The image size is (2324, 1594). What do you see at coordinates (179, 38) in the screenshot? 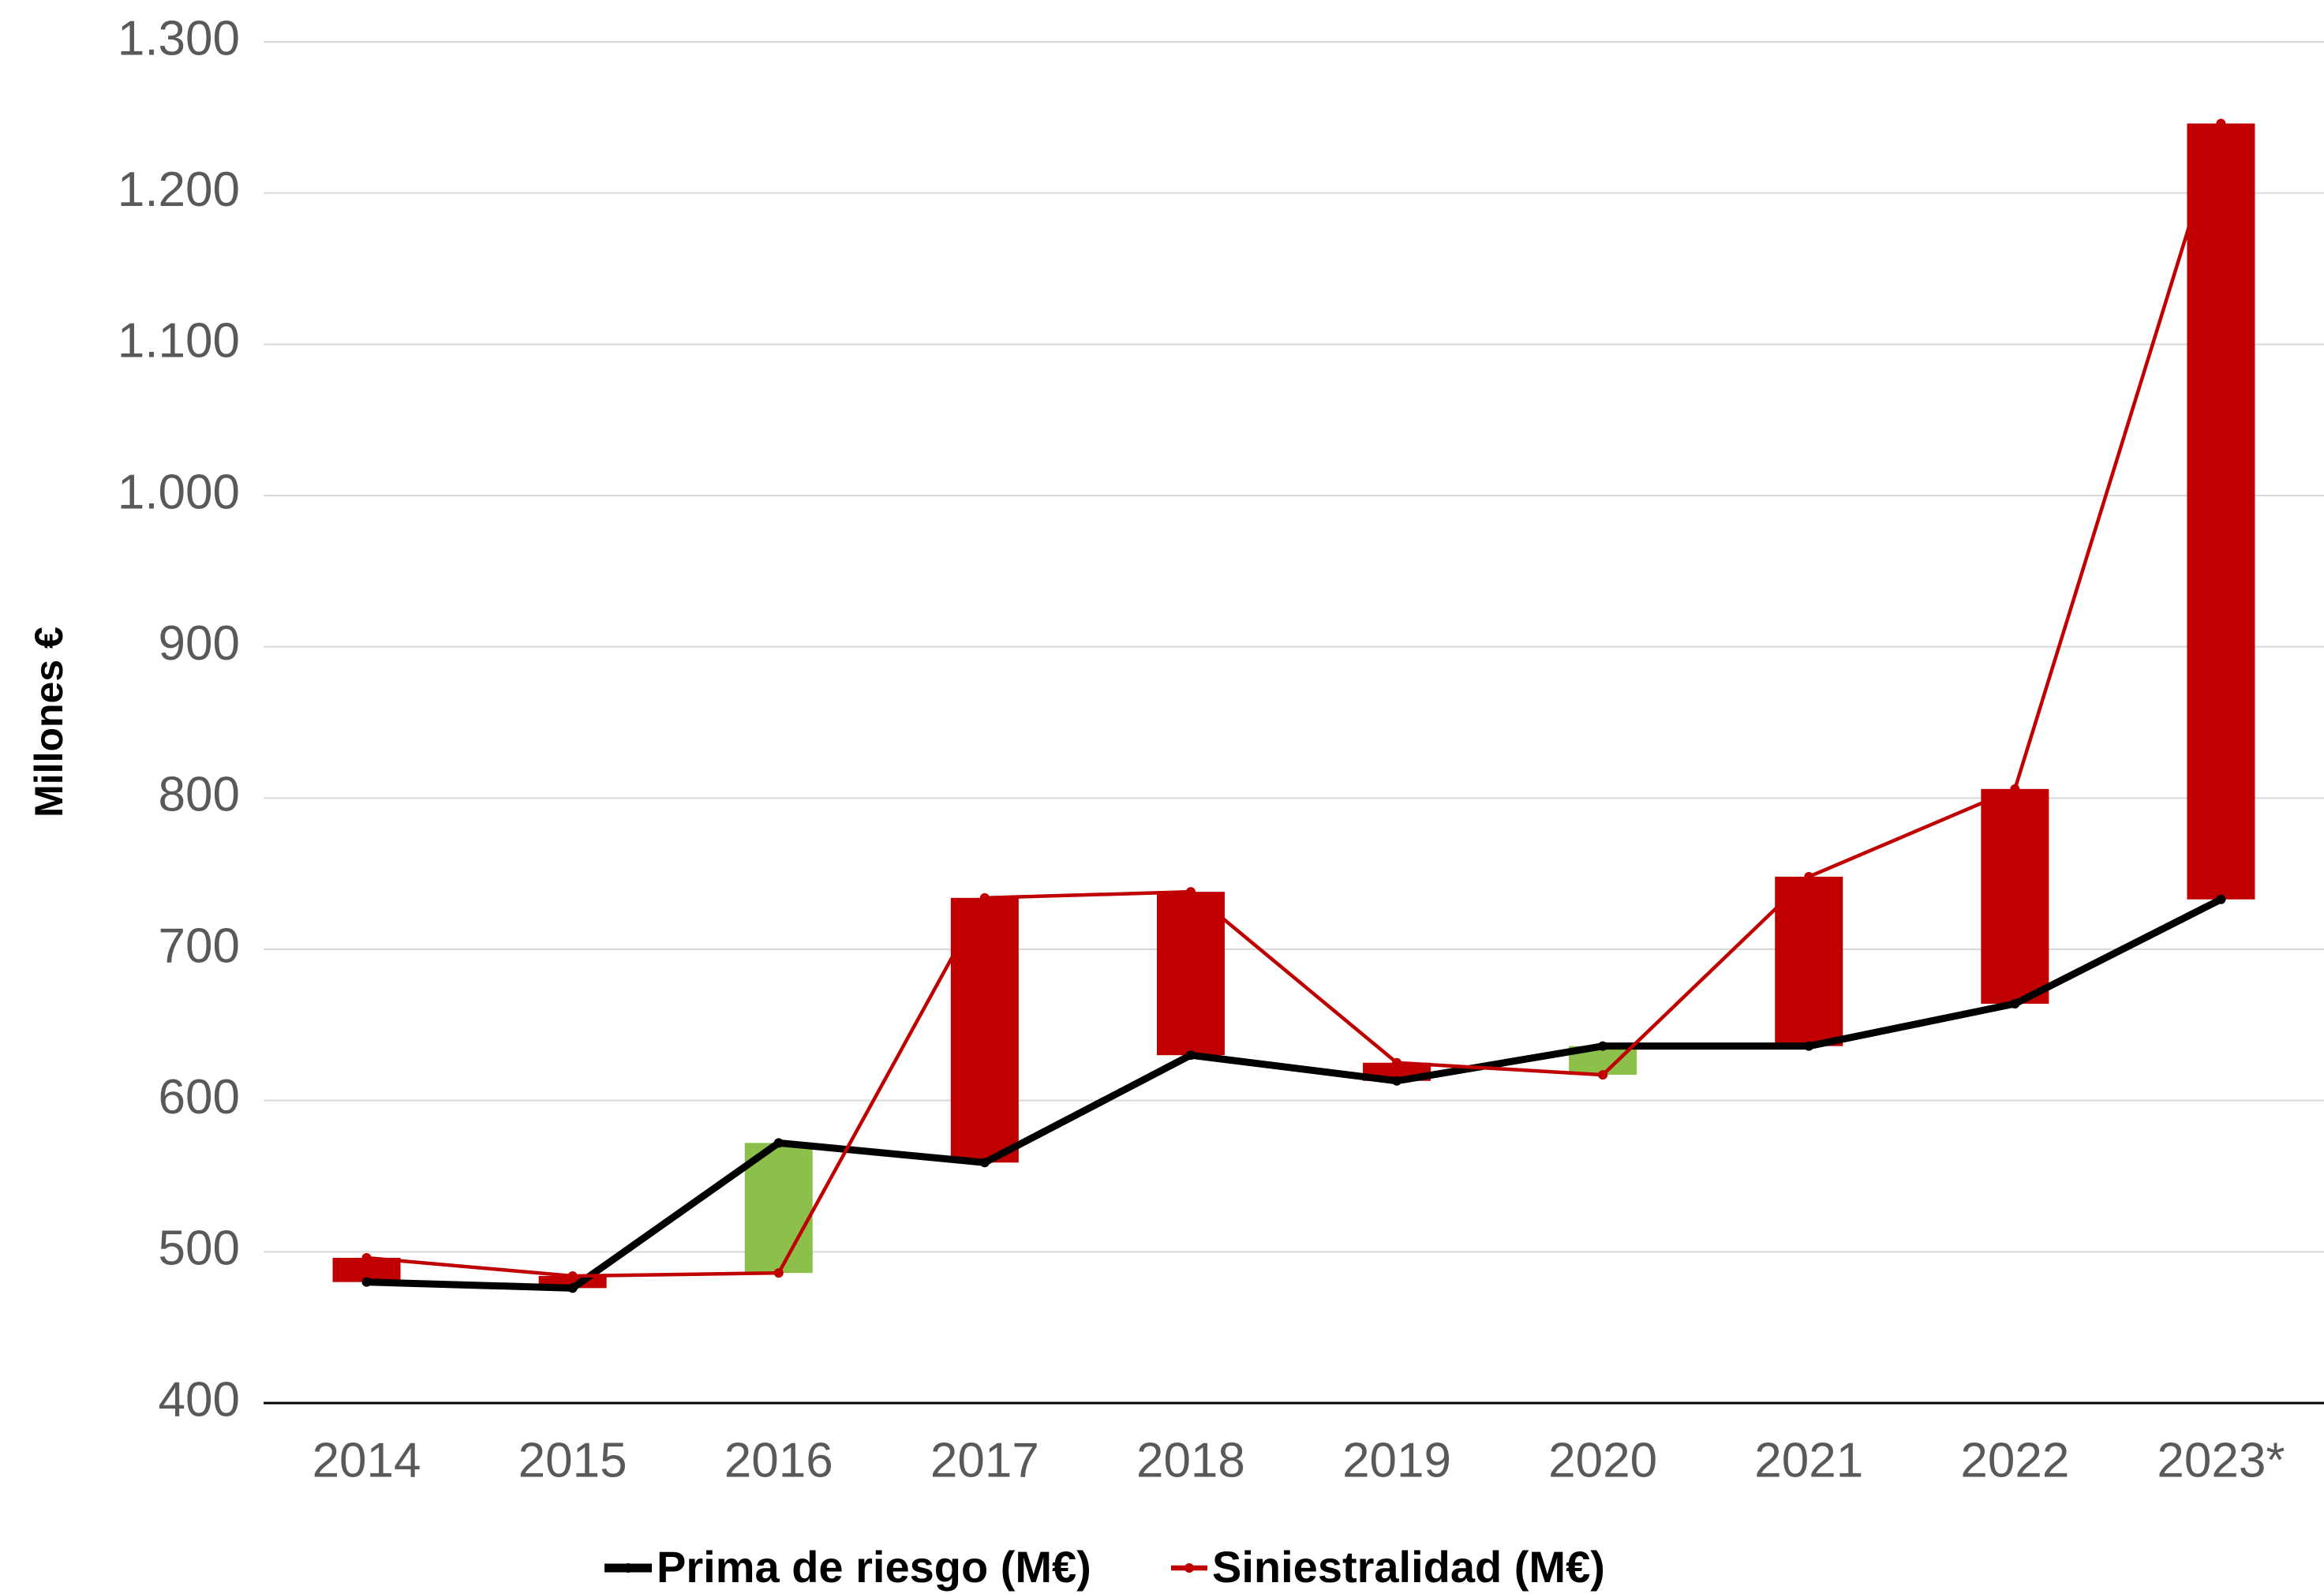
I see `y-tick-label: 1.300` at bounding box center [179, 38].